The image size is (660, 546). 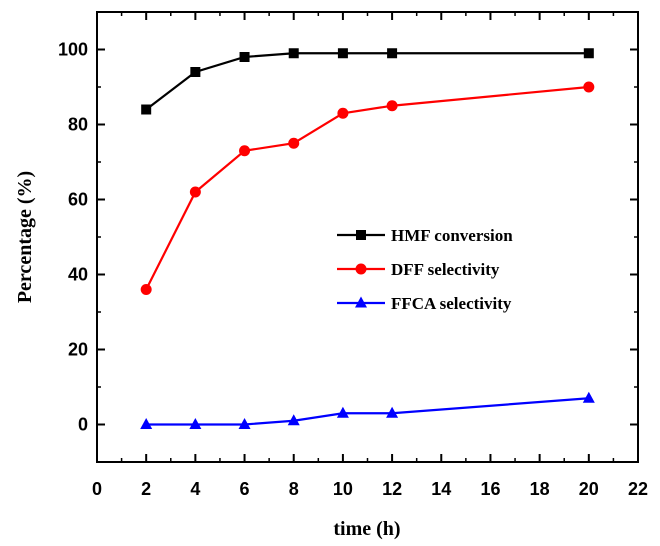 I want to click on y-tick-label: 0, so click(x=83, y=425).